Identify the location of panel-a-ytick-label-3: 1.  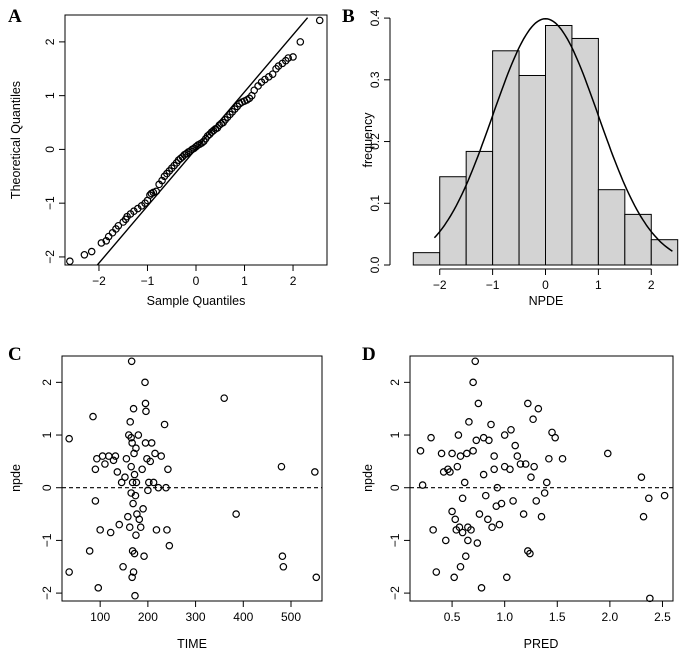
(50, 95).